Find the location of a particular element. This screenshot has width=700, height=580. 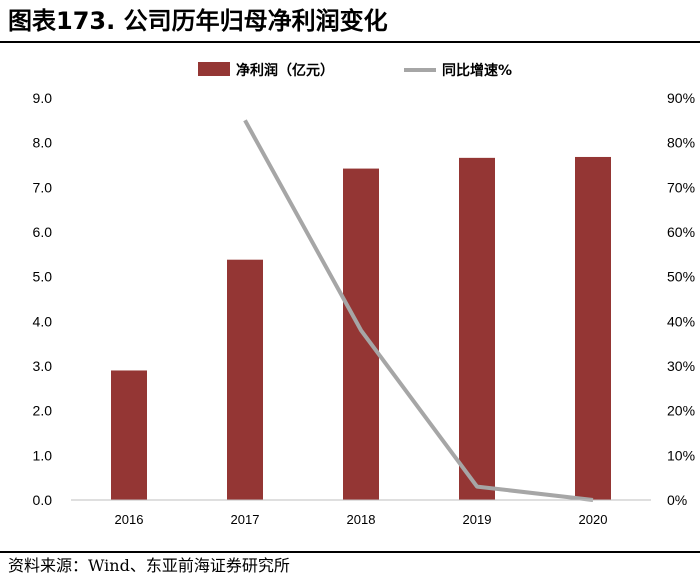

right-axis-tick-label: 60% is located at coordinates (681, 232).